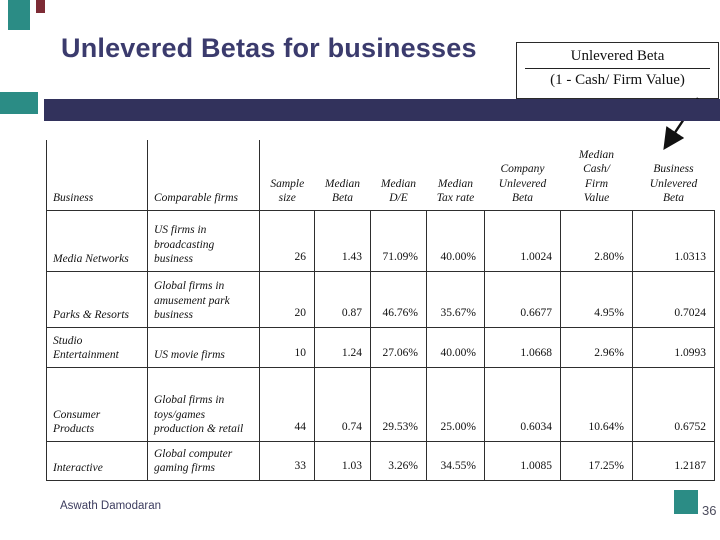  I want to click on cell-median-de: 27.06%, so click(398, 347).